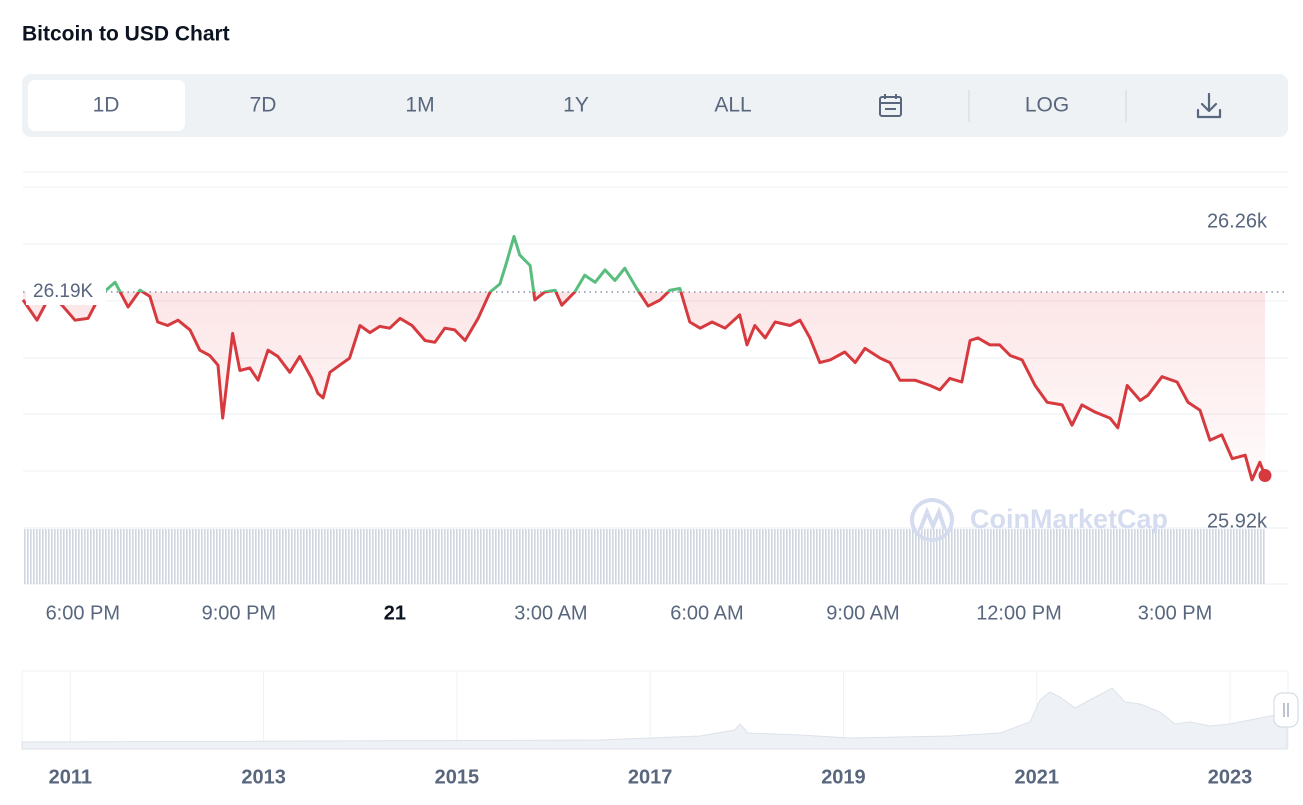 Image resolution: width=1303 pixels, height=805 pixels. I want to click on navigator-year-label: 2011, so click(70, 777).